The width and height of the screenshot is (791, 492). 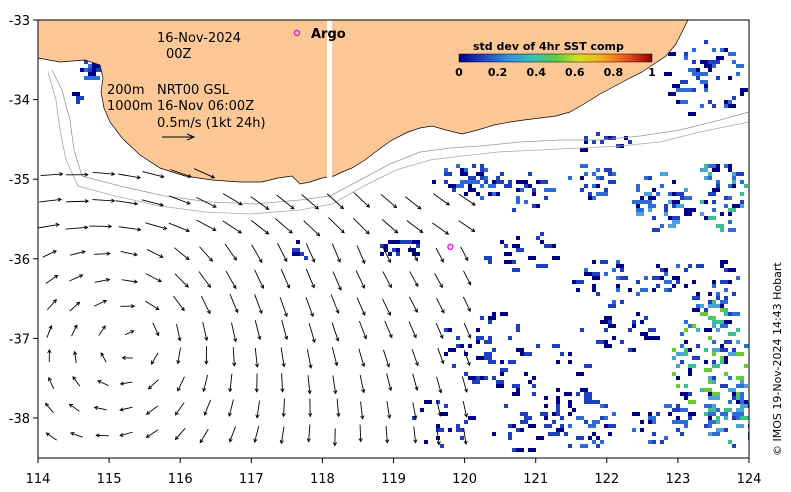 What do you see at coordinates (19, 419) in the screenshot?
I see `lat-tick-label: -38` at bounding box center [19, 419].